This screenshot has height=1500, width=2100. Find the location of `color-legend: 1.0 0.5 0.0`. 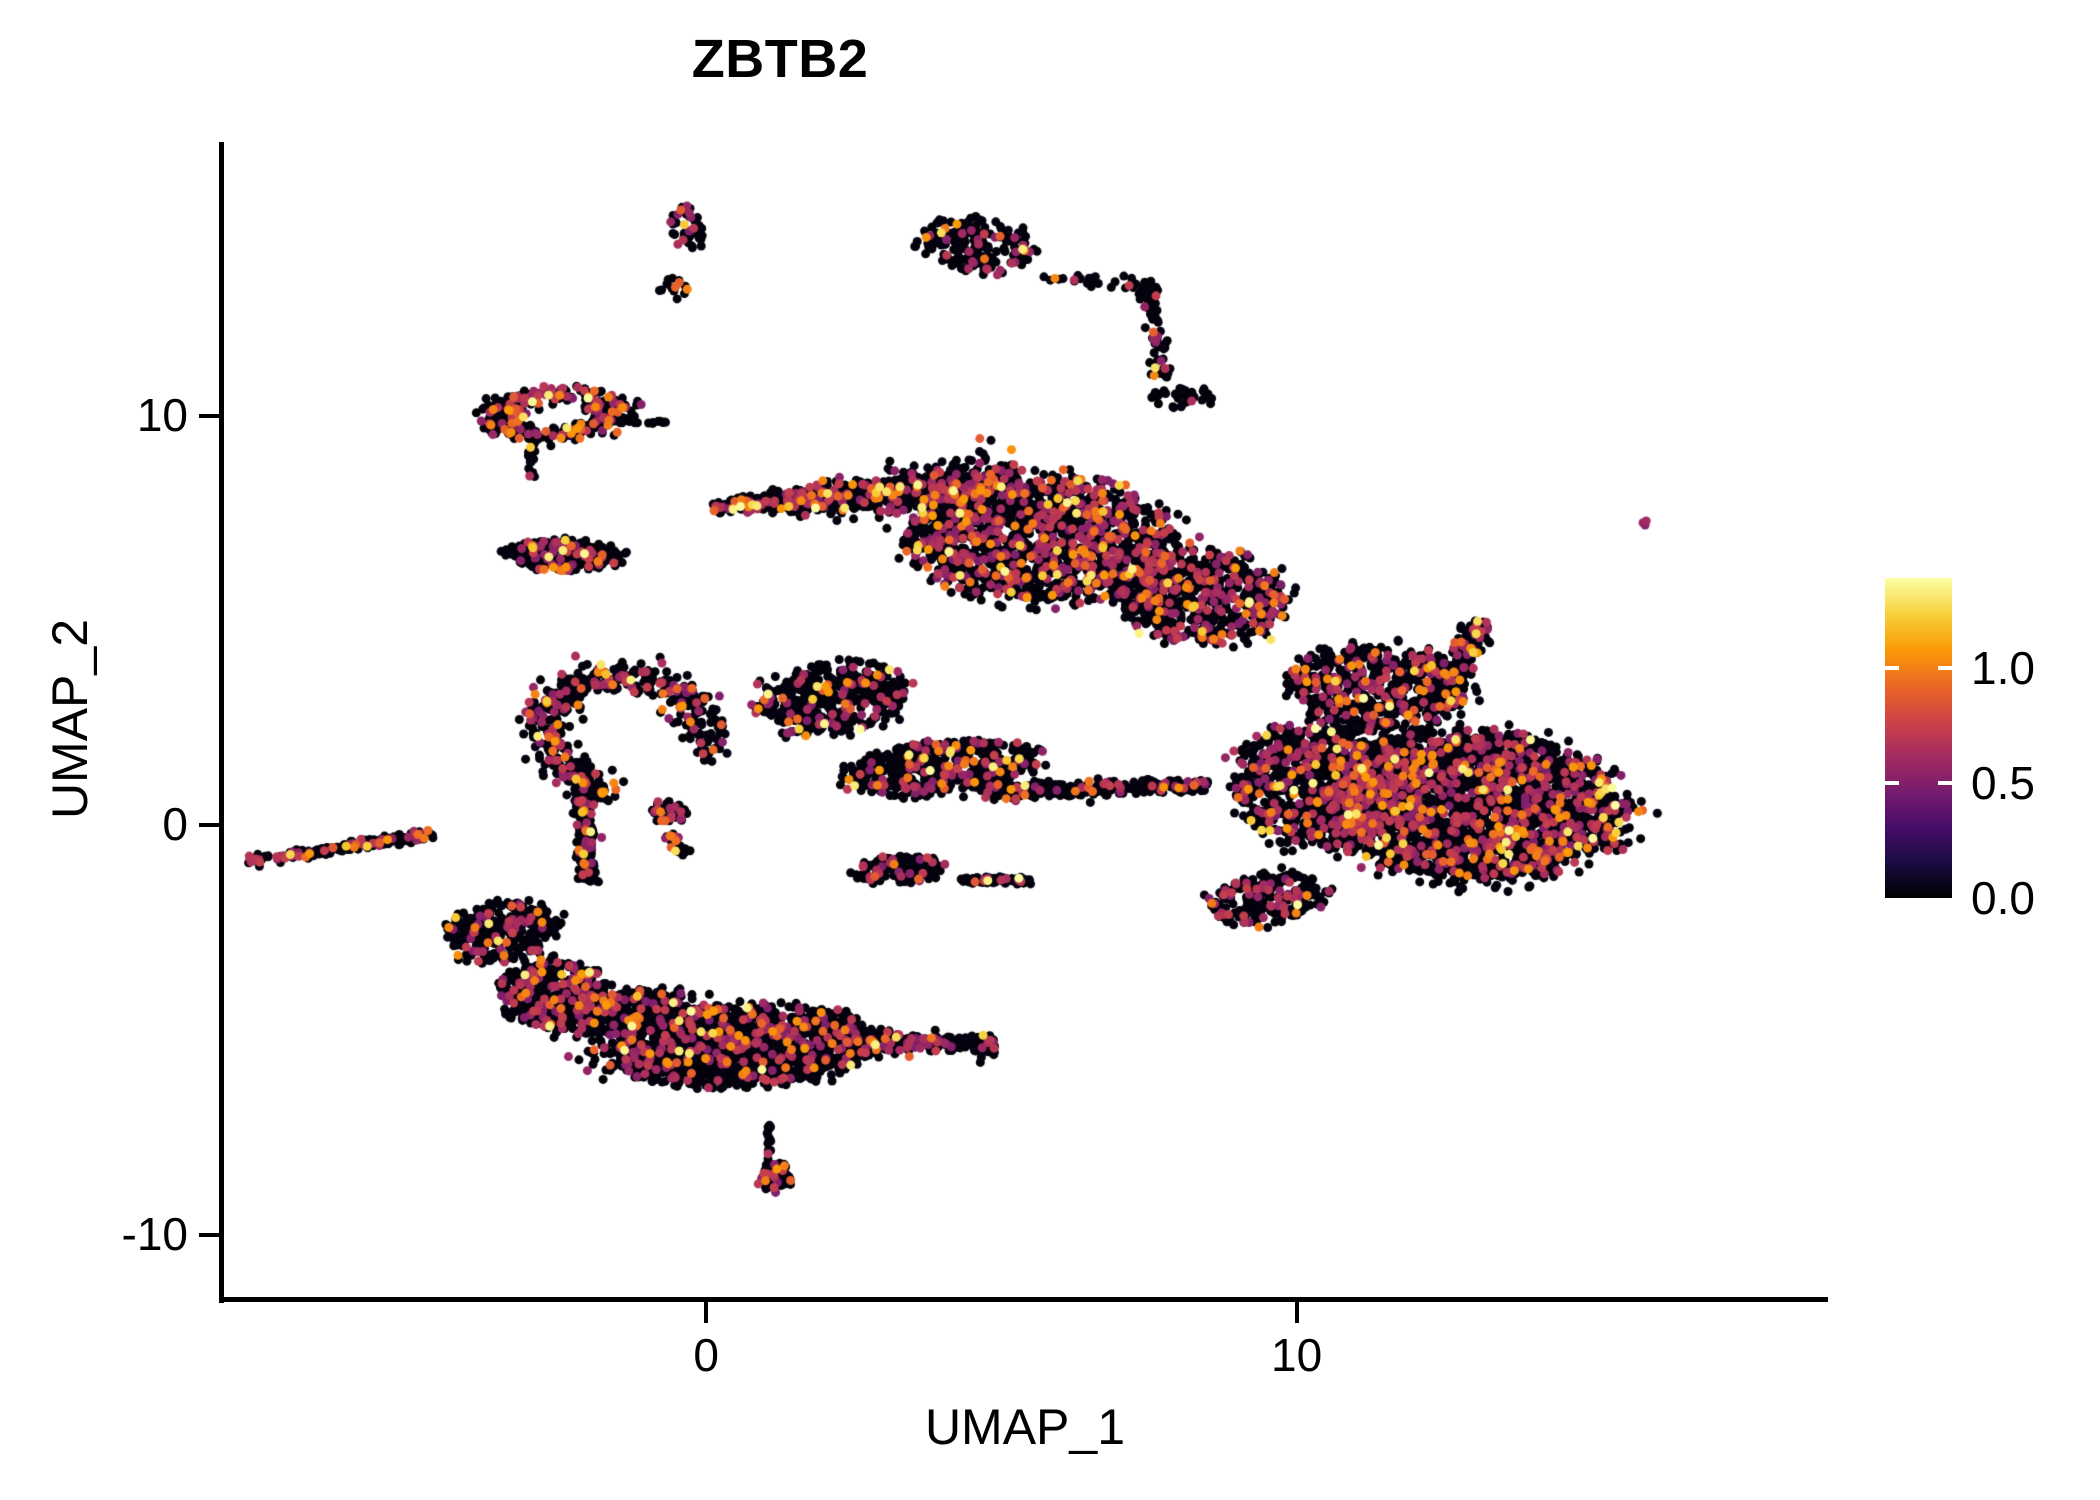

color-legend: 1.0 0.5 0.0 is located at coordinates (1992, 749).